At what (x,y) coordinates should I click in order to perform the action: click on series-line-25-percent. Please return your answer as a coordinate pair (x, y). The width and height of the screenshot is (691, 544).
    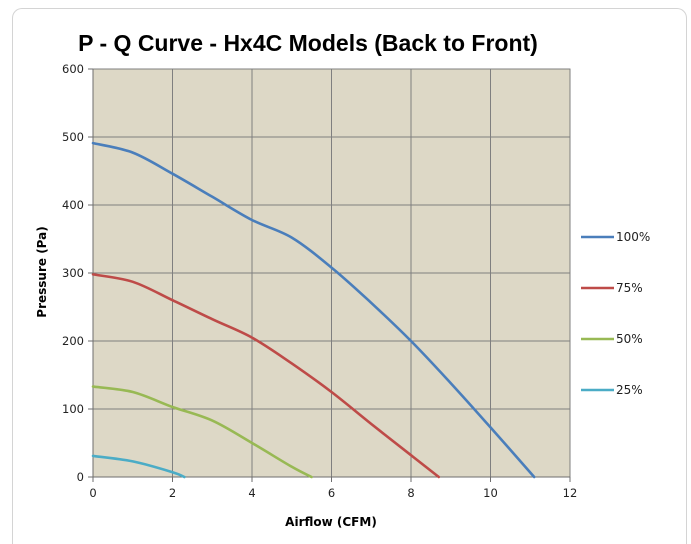
    Looking at the image, I should click on (138, 466).